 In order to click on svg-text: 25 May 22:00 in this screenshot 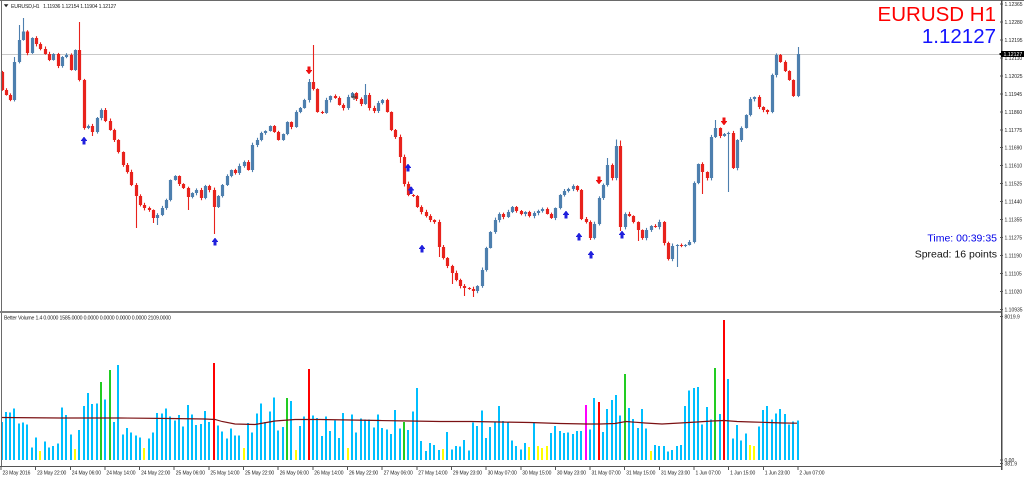, I will do `click(259, 474)`.